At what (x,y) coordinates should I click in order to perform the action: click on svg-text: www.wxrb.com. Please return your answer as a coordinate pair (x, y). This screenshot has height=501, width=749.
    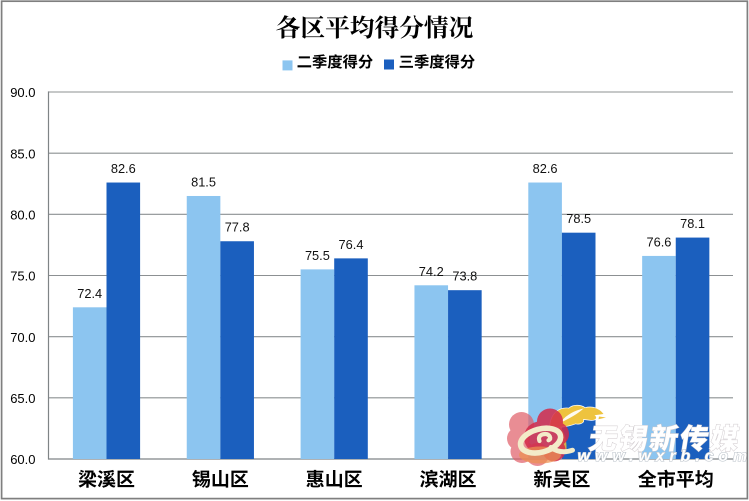
    Looking at the image, I should click on (663, 456).